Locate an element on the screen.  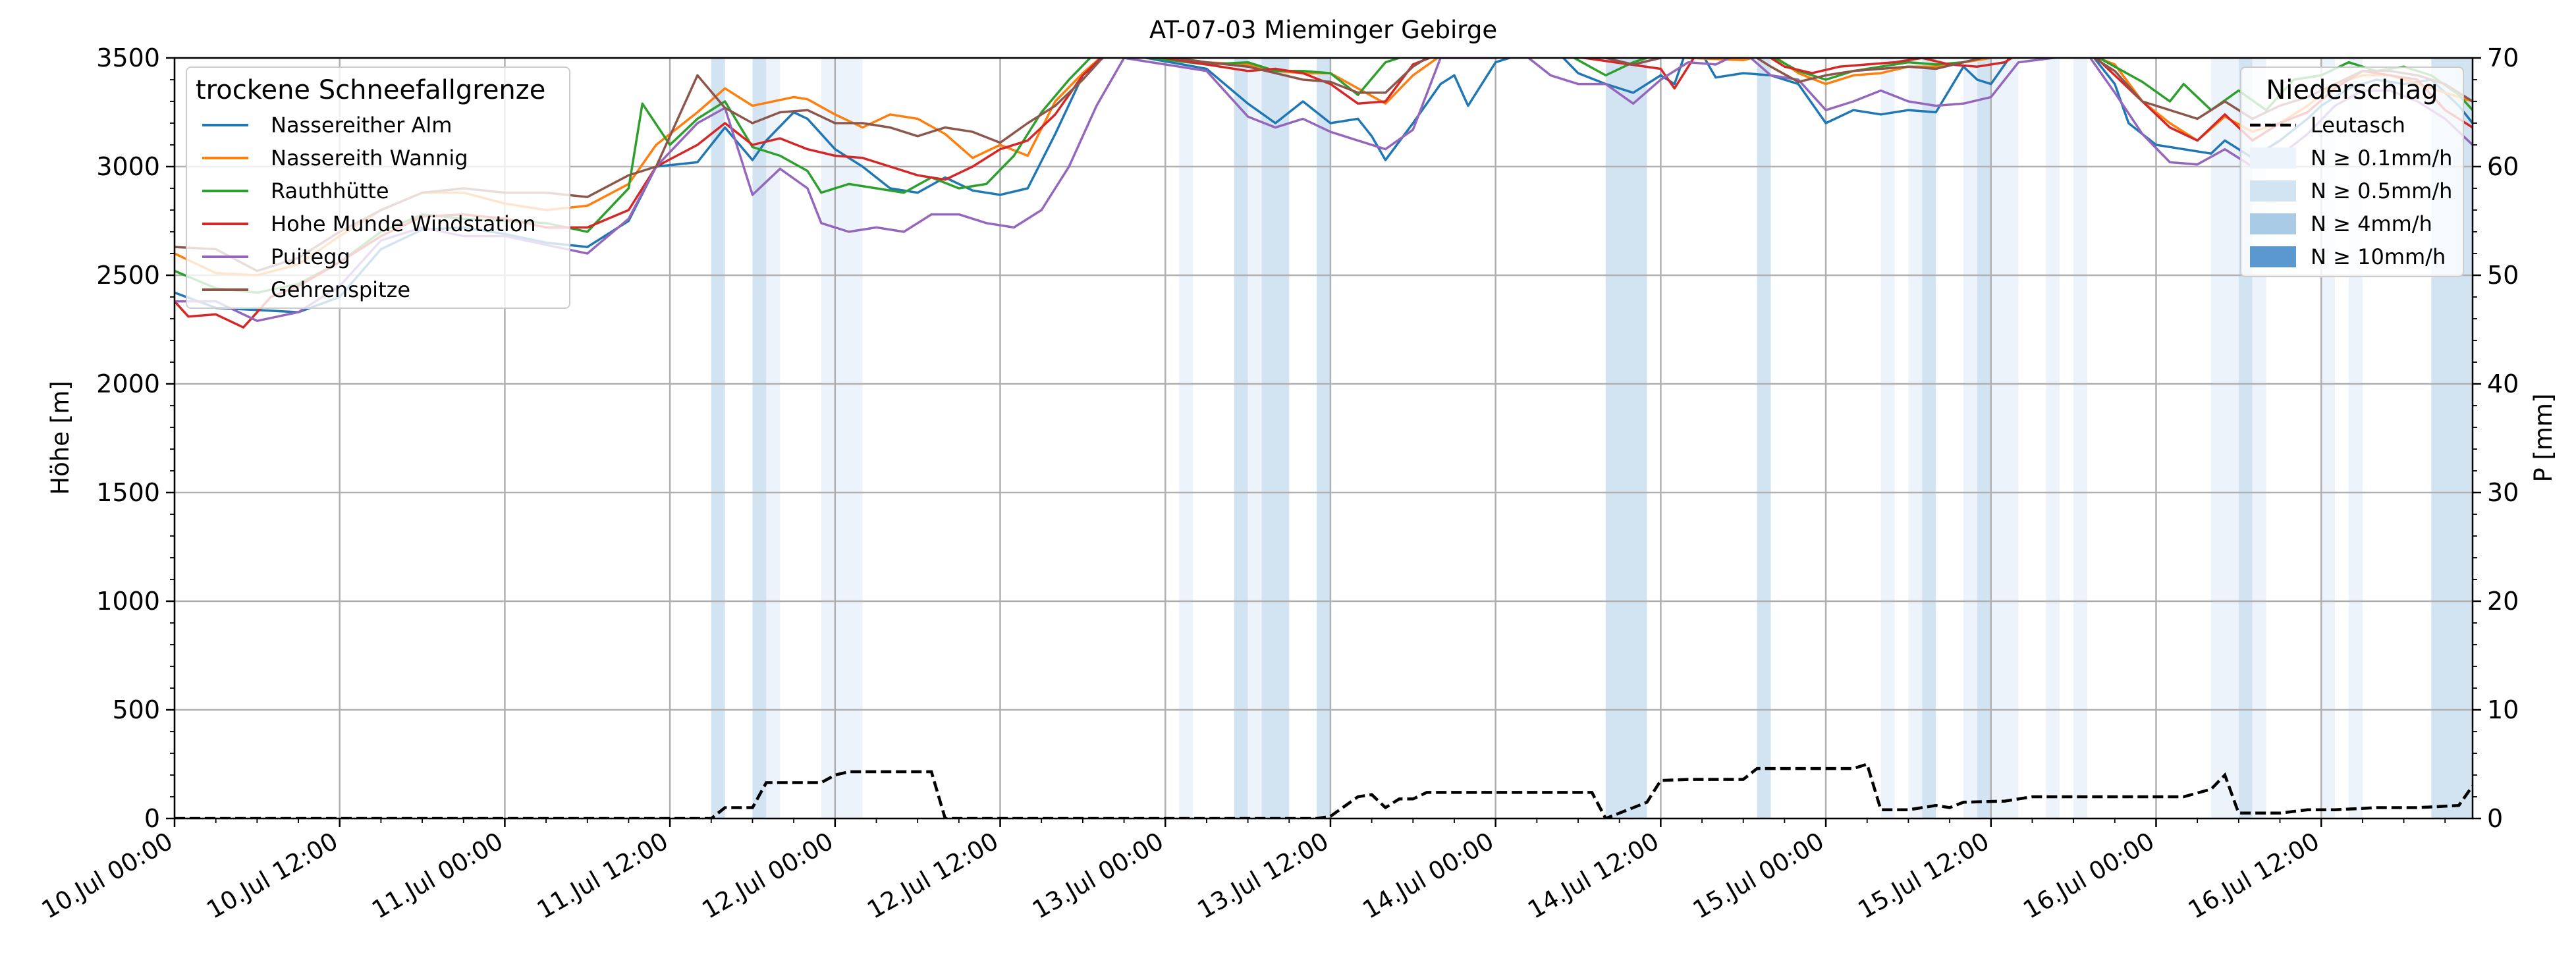
x-tick-label: 10.Jul 12:00 is located at coordinates (272, 876).